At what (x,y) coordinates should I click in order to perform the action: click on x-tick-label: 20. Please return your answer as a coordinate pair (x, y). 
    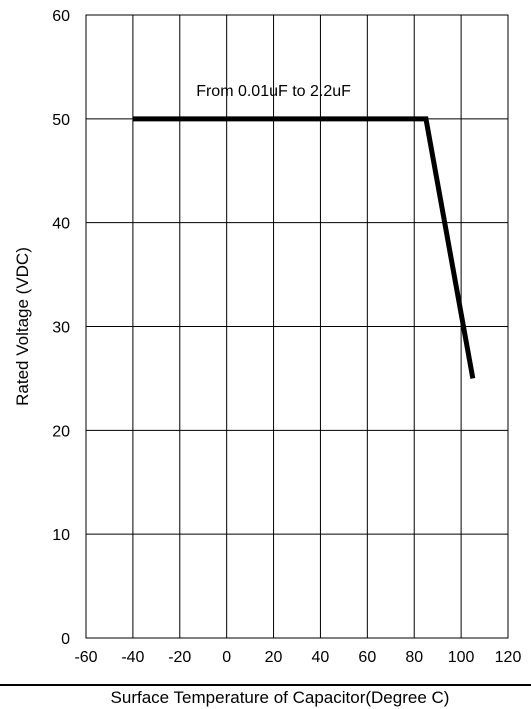
    Looking at the image, I should click on (274, 657).